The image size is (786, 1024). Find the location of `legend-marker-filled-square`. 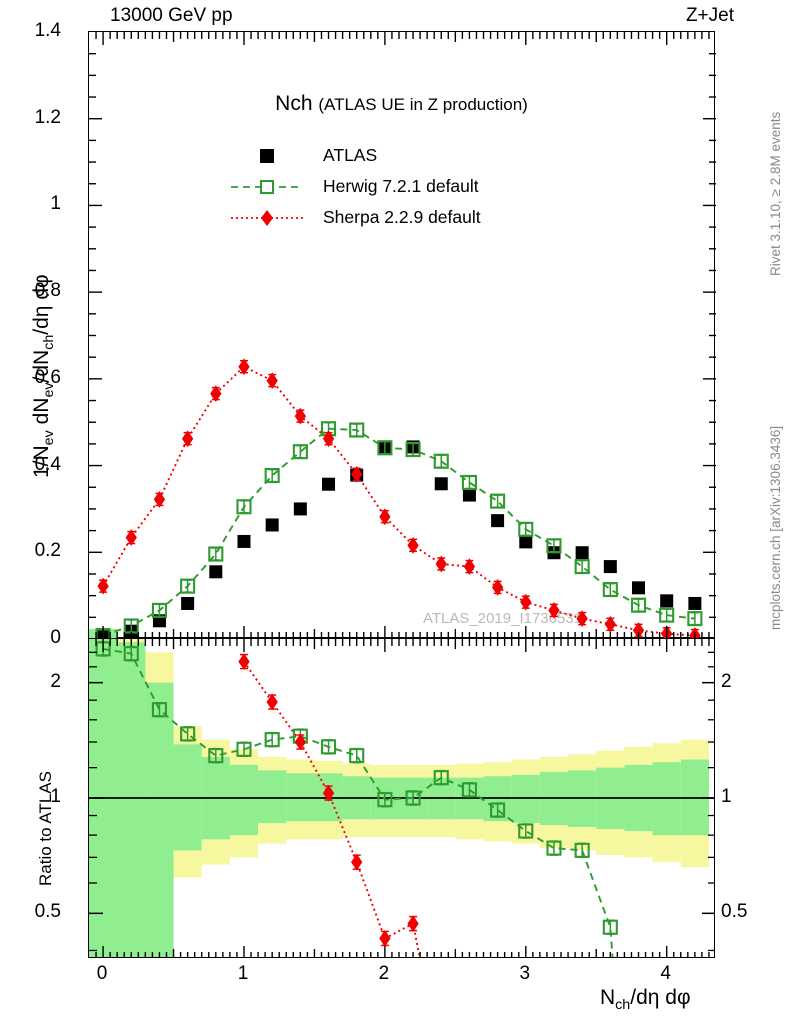

legend-marker-filled-square is located at coordinates (267, 156).